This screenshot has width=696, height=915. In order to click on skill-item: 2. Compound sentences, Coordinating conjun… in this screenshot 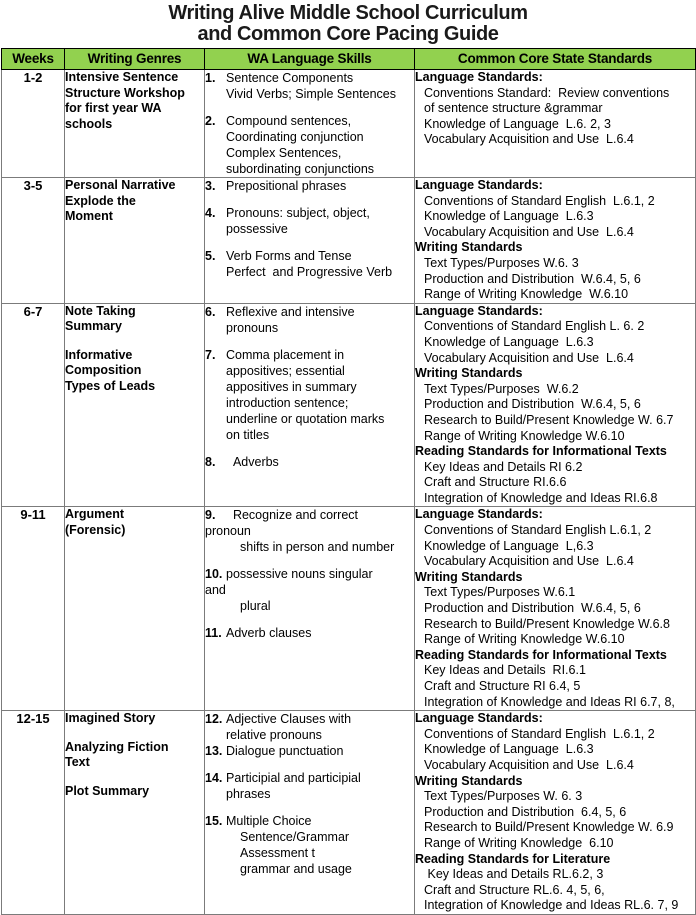, I will do `click(309, 145)`.